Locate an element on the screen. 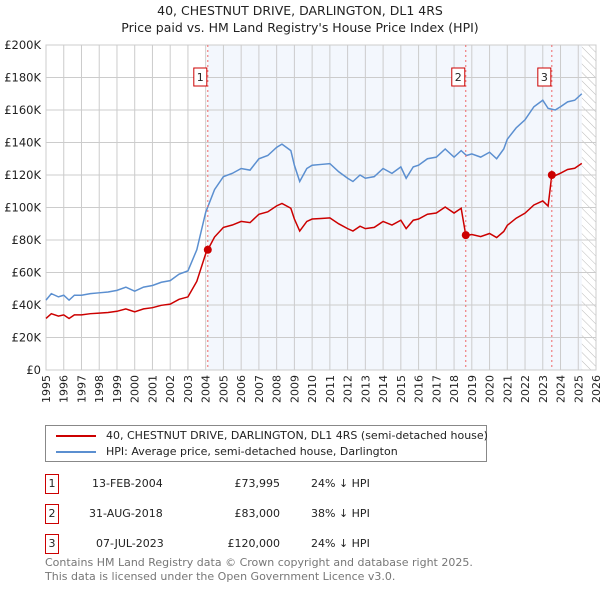 The height and width of the screenshot is (590, 600). sale-date: 31-AUG-2018 is located at coordinates (126, 513).